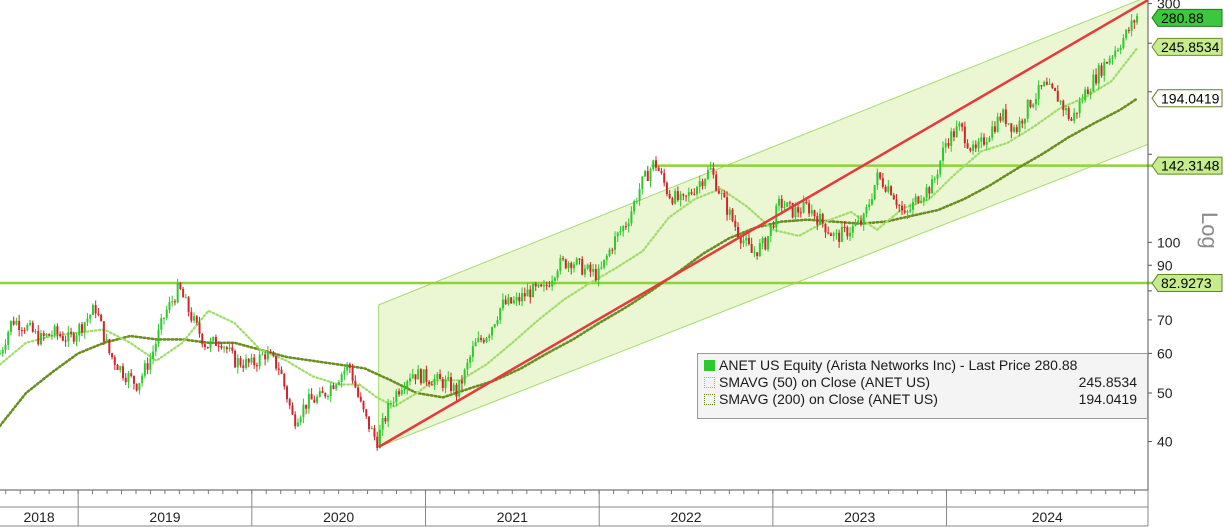  Describe the element at coordinates (1190, 166) in the screenshot. I see `price-tag-label: 142.3148` at that location.